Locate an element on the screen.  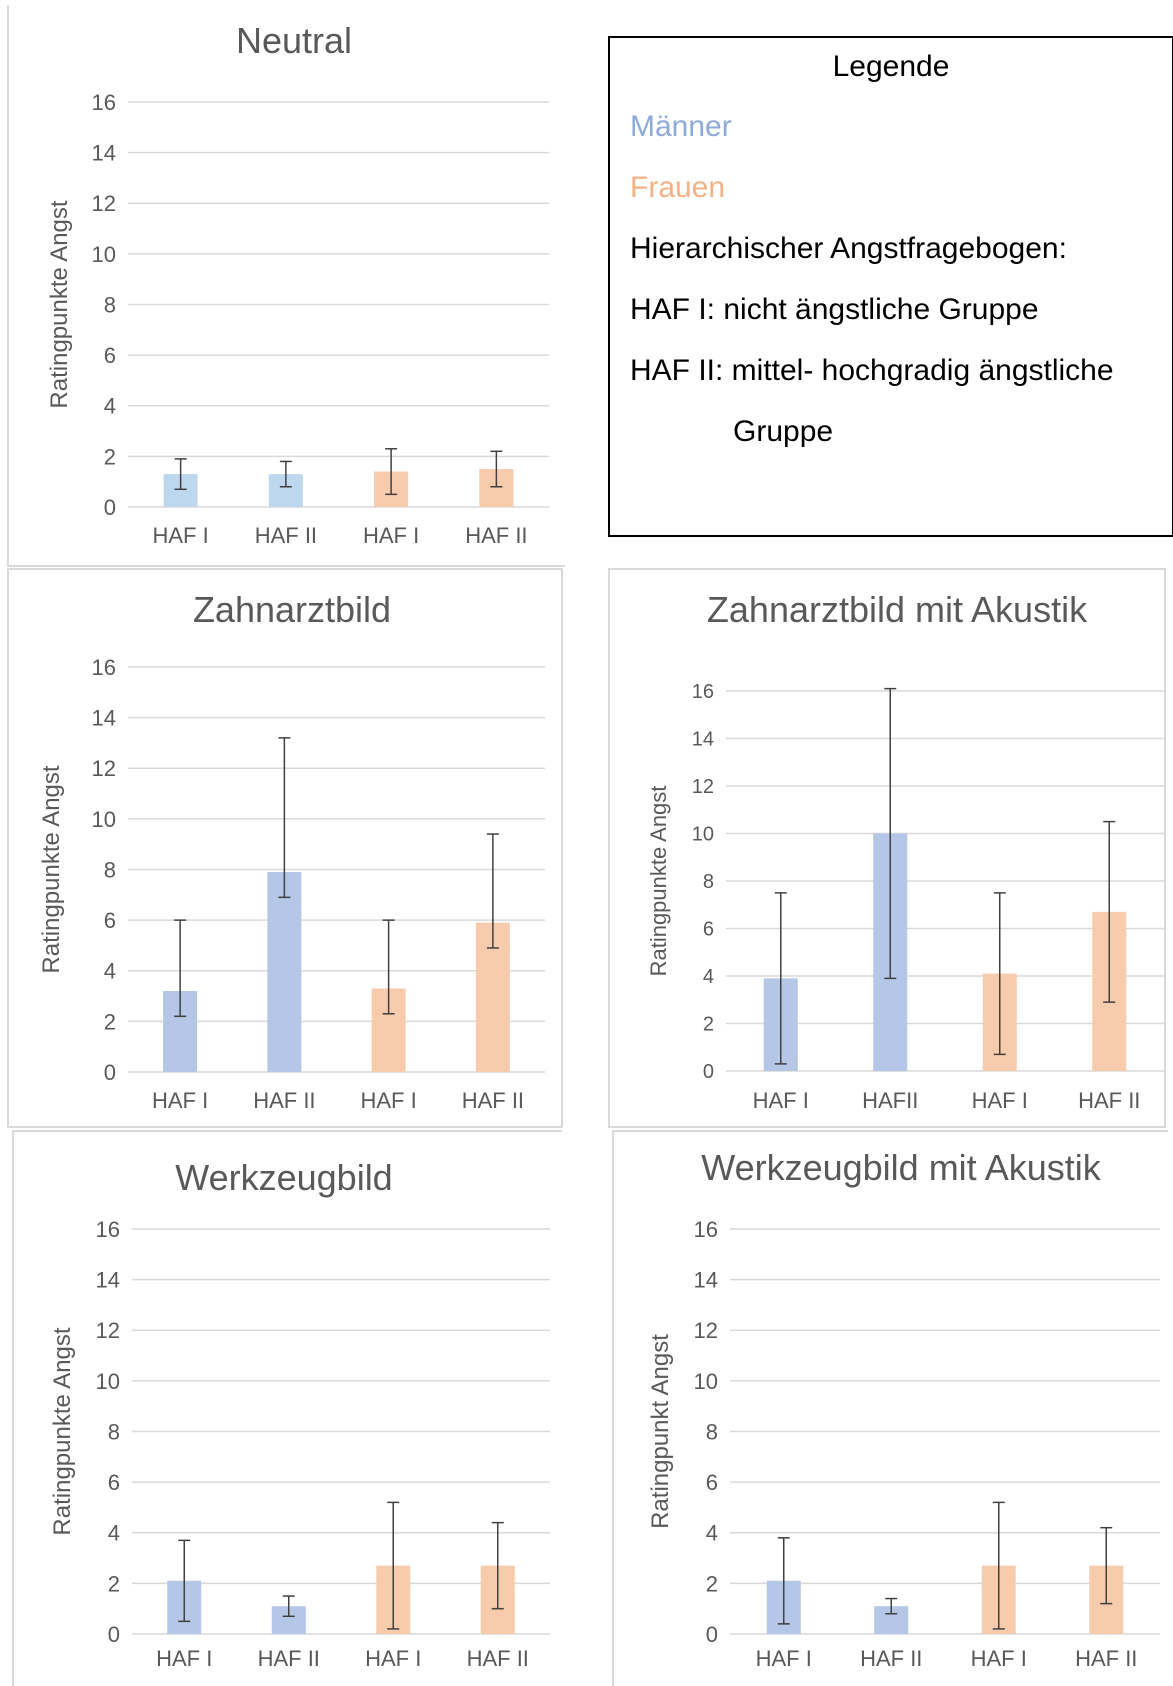
legend-haf-heading: Hierarchischer Angstfragebogen: is located at coordinates (848, 248).